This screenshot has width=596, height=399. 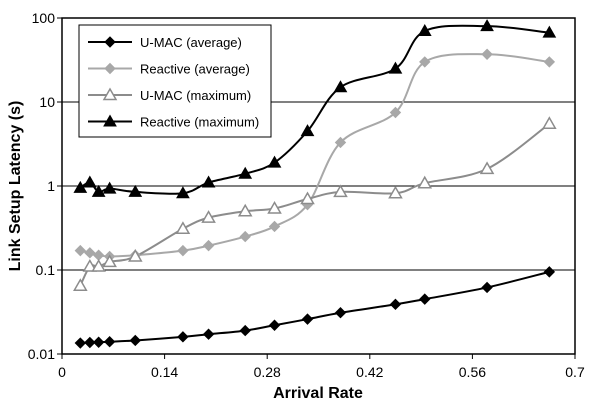 I want to click on y-tick-label: 0.01, so click(x=41, y=354).